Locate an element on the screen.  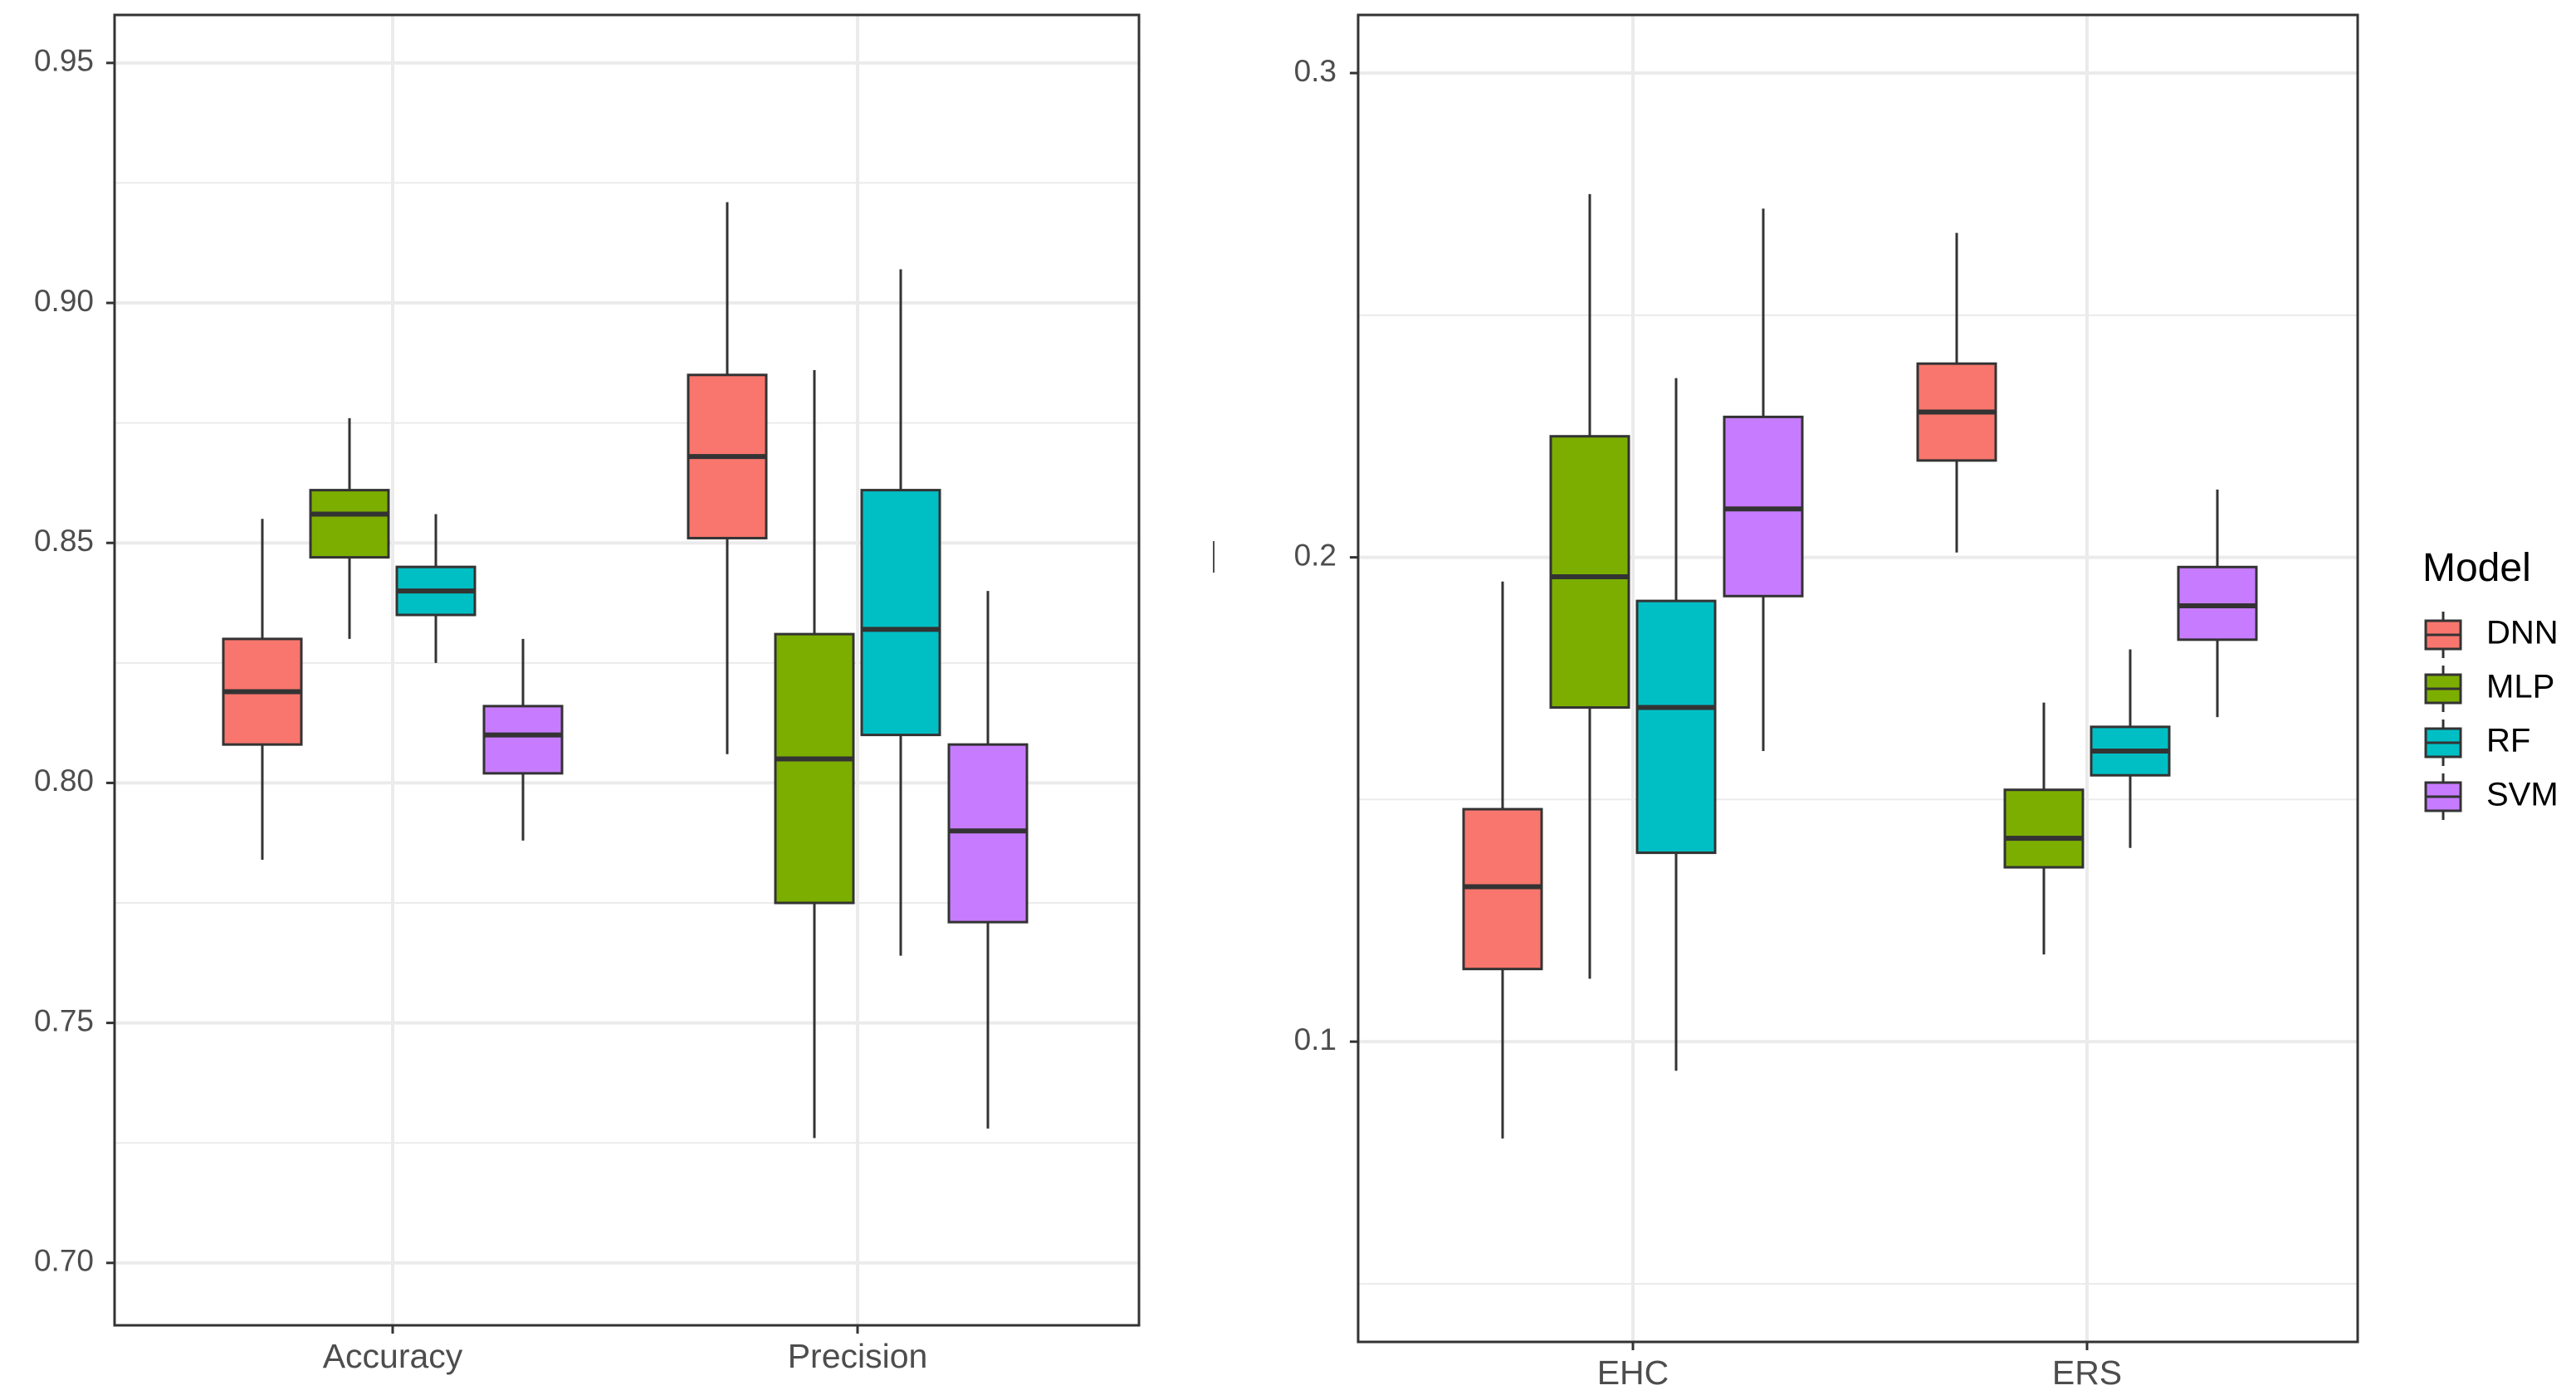
box-rf-precision is located at coordinates (900, 613).